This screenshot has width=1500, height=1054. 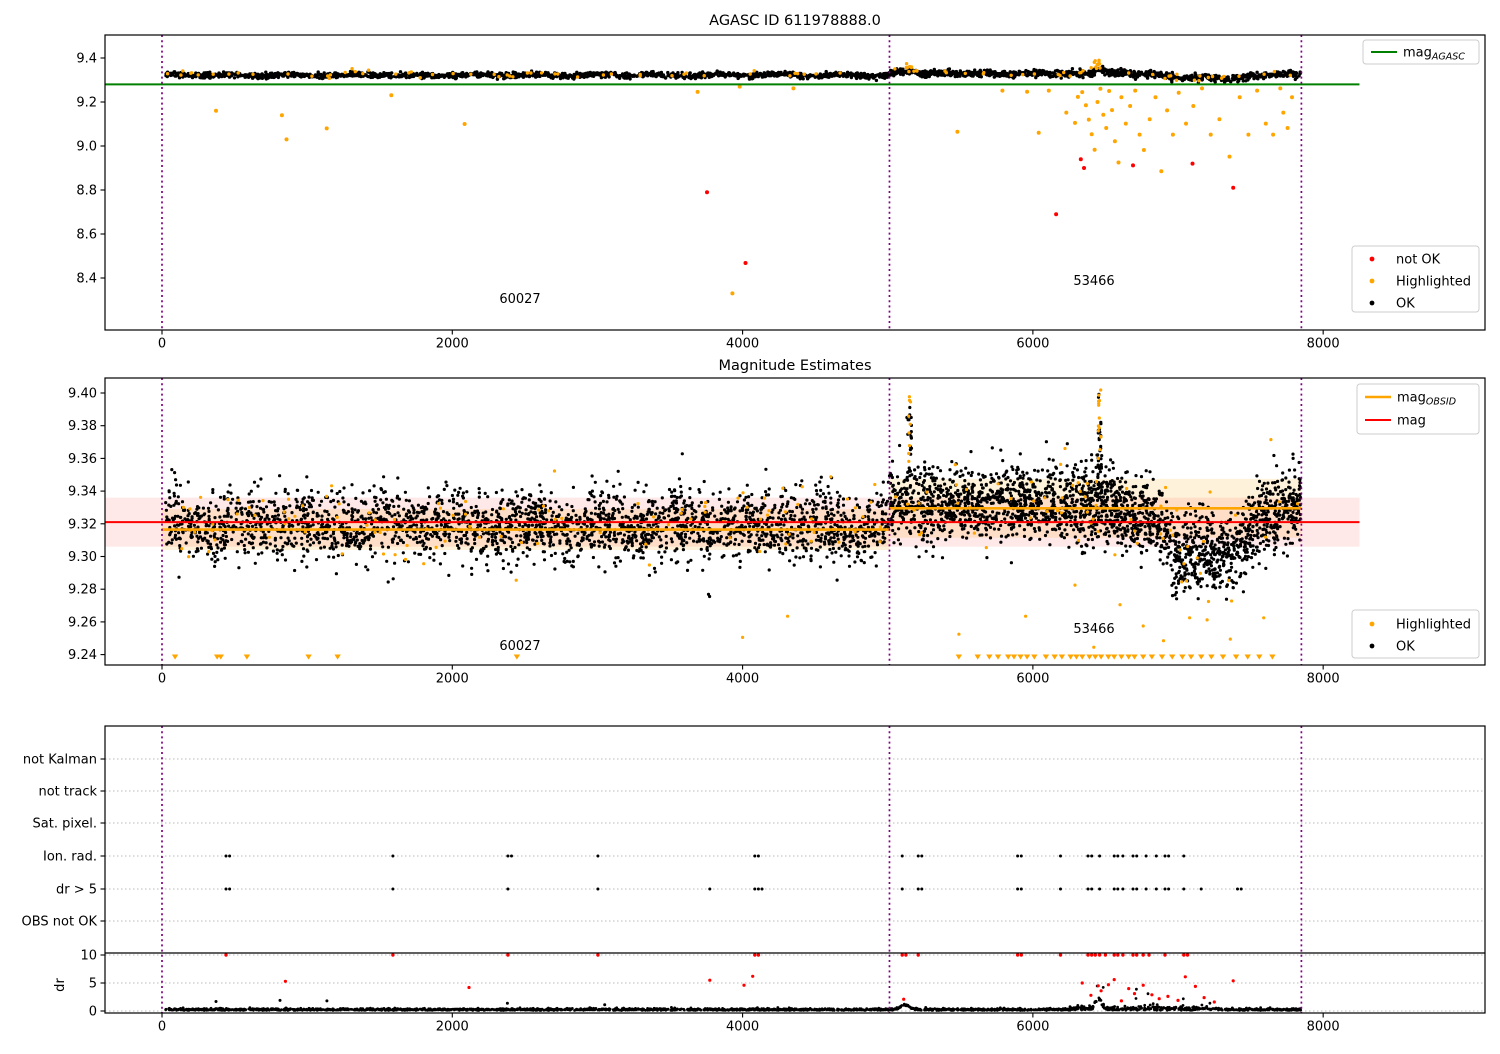 I want to click on tick-label: not track, so click(x=67, y=792).